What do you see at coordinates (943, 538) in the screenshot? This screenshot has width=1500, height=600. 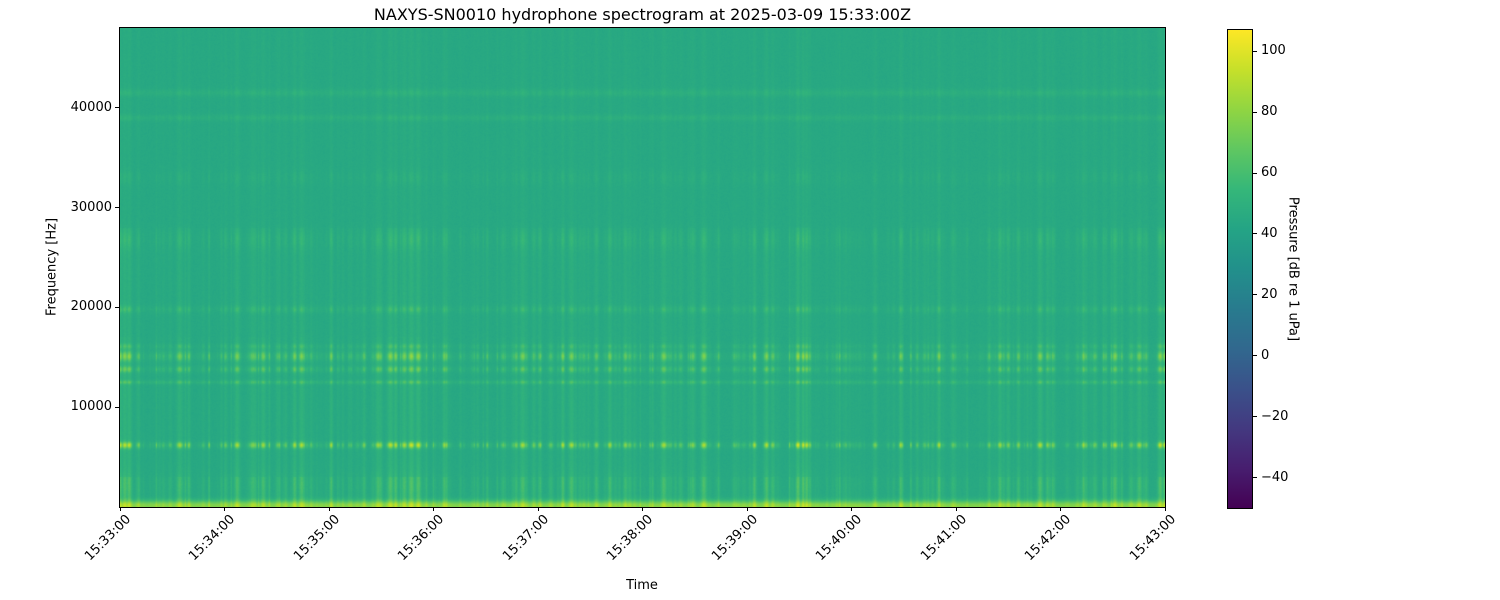 I see `x-tick-label: 15:41:00` at bounding box center [943, 538].